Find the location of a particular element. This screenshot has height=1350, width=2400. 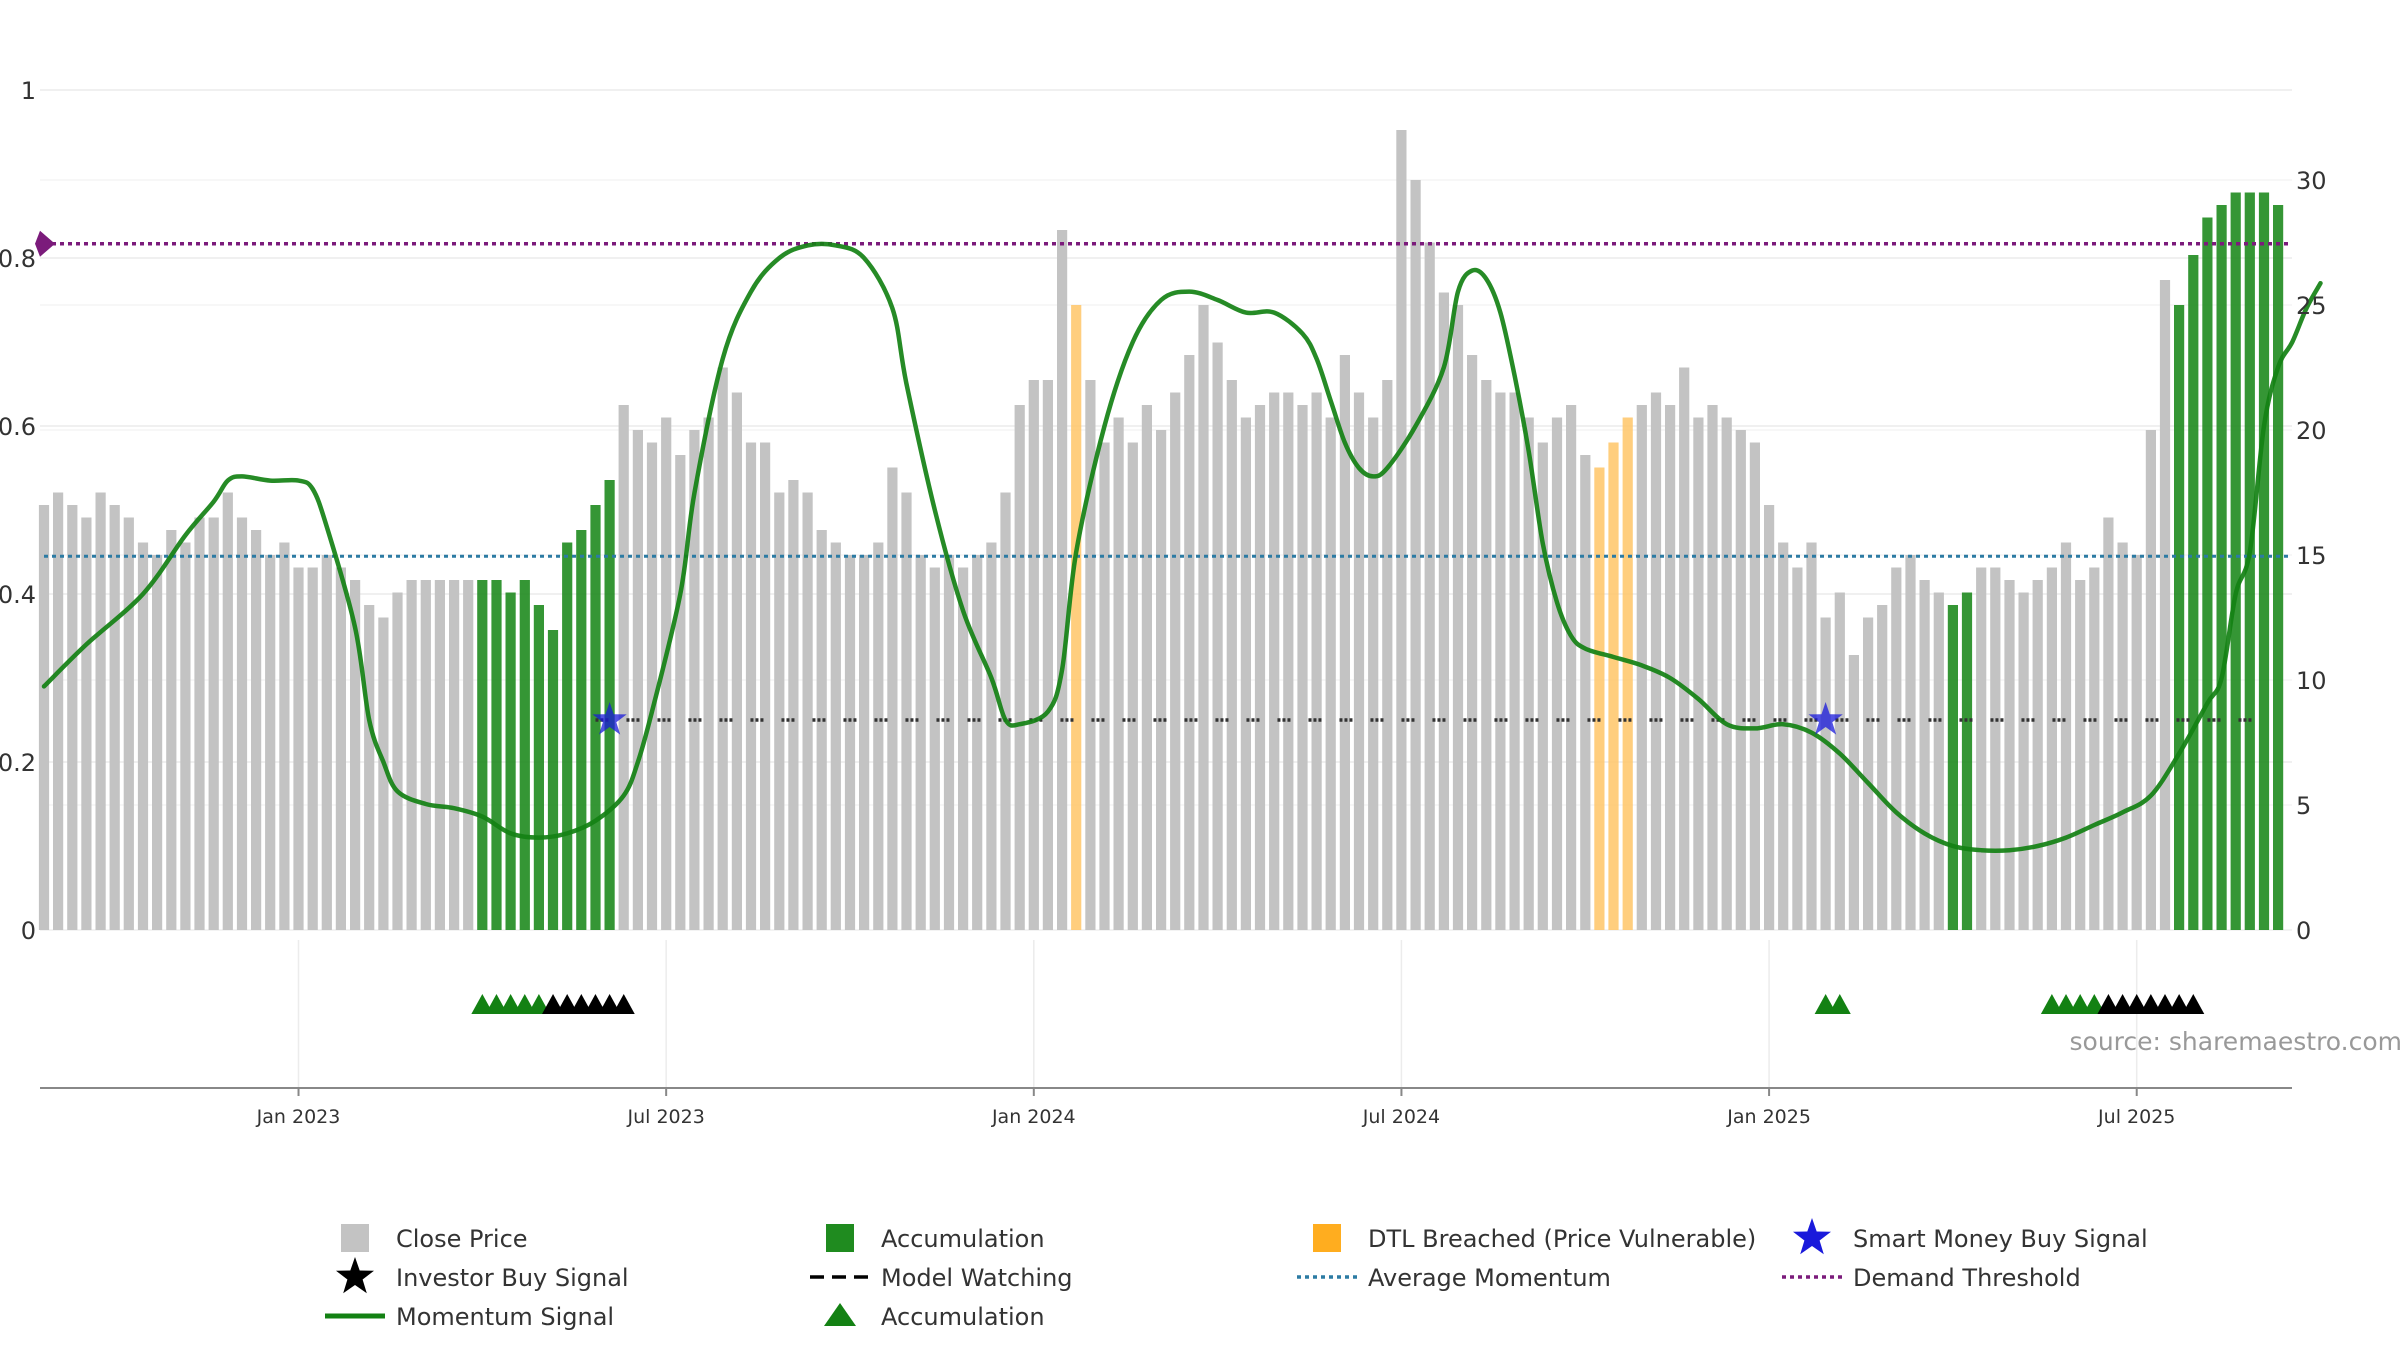

close-price-swatch is located at coordinates (355, 1238).